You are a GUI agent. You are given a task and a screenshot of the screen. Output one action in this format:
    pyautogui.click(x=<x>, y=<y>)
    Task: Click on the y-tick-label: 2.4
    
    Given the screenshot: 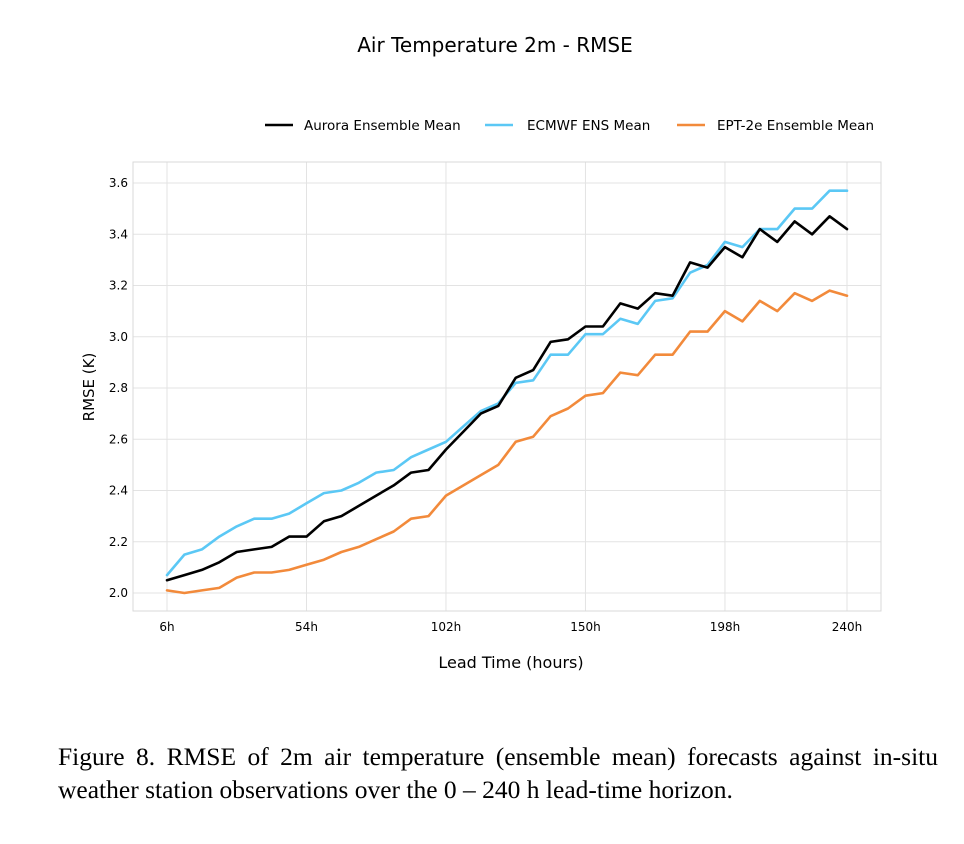 What is the action you would take?
    pyautogui.click(x=118, y=491)
    